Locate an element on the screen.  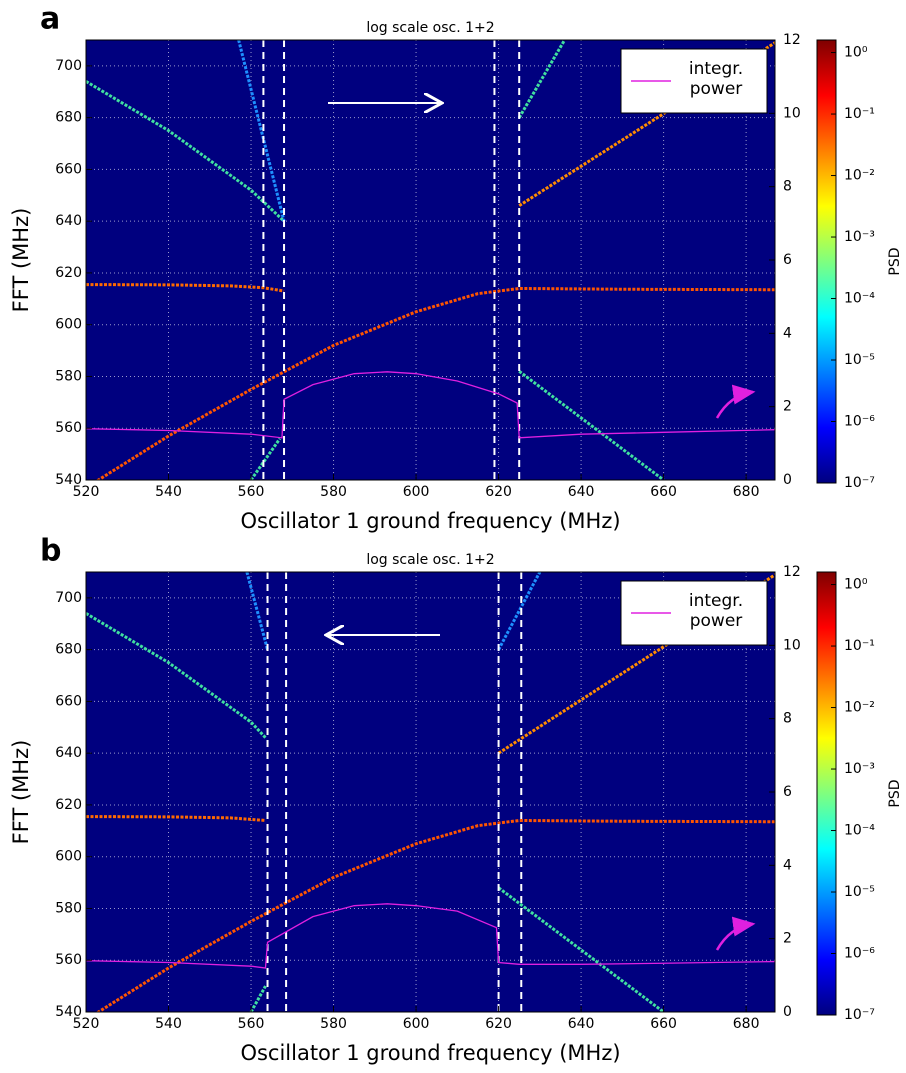
y-tick-label: 580 is located at coordinates (68, 376).